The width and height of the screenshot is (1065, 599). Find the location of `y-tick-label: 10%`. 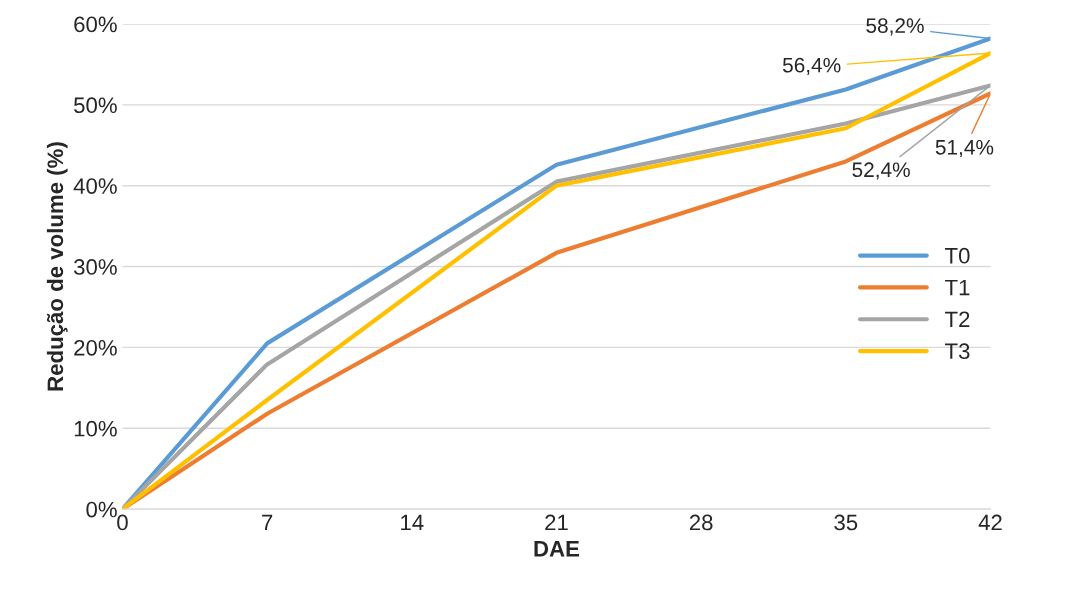

y-tick-label: 10% is located at coordinates (95, 428).